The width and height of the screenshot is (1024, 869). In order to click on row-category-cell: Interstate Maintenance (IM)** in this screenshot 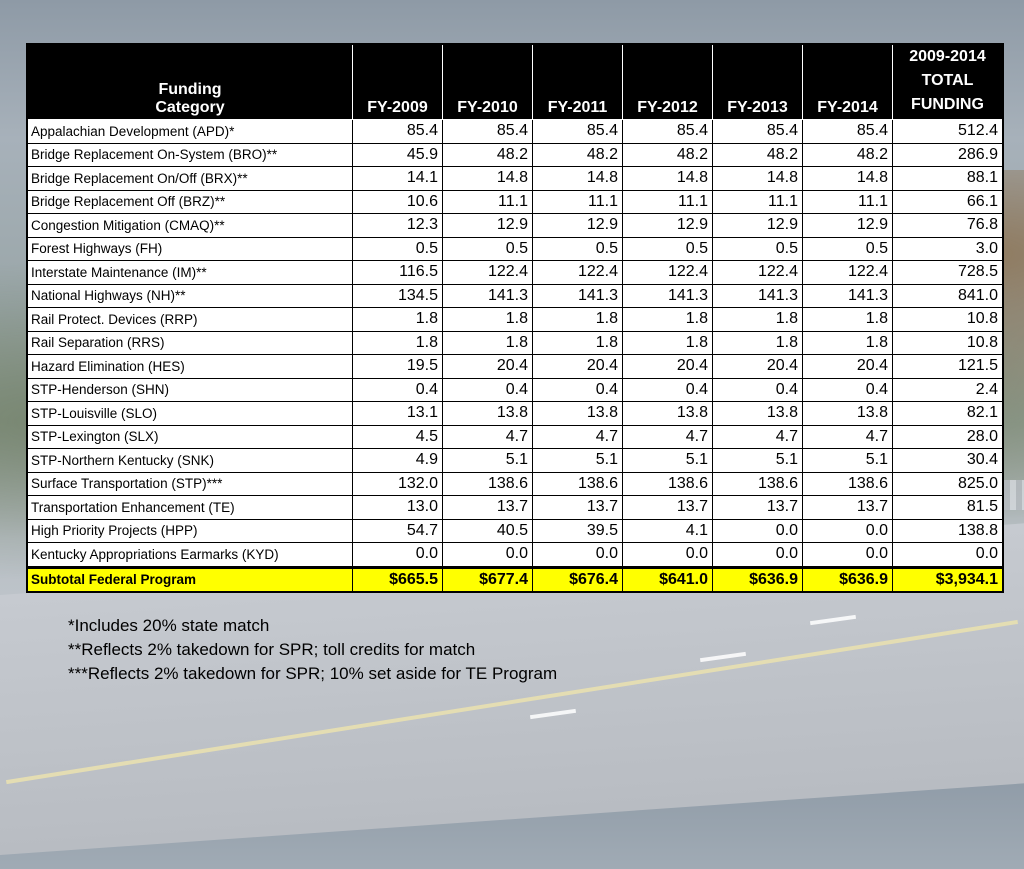, I will do `click(189, 272)`.